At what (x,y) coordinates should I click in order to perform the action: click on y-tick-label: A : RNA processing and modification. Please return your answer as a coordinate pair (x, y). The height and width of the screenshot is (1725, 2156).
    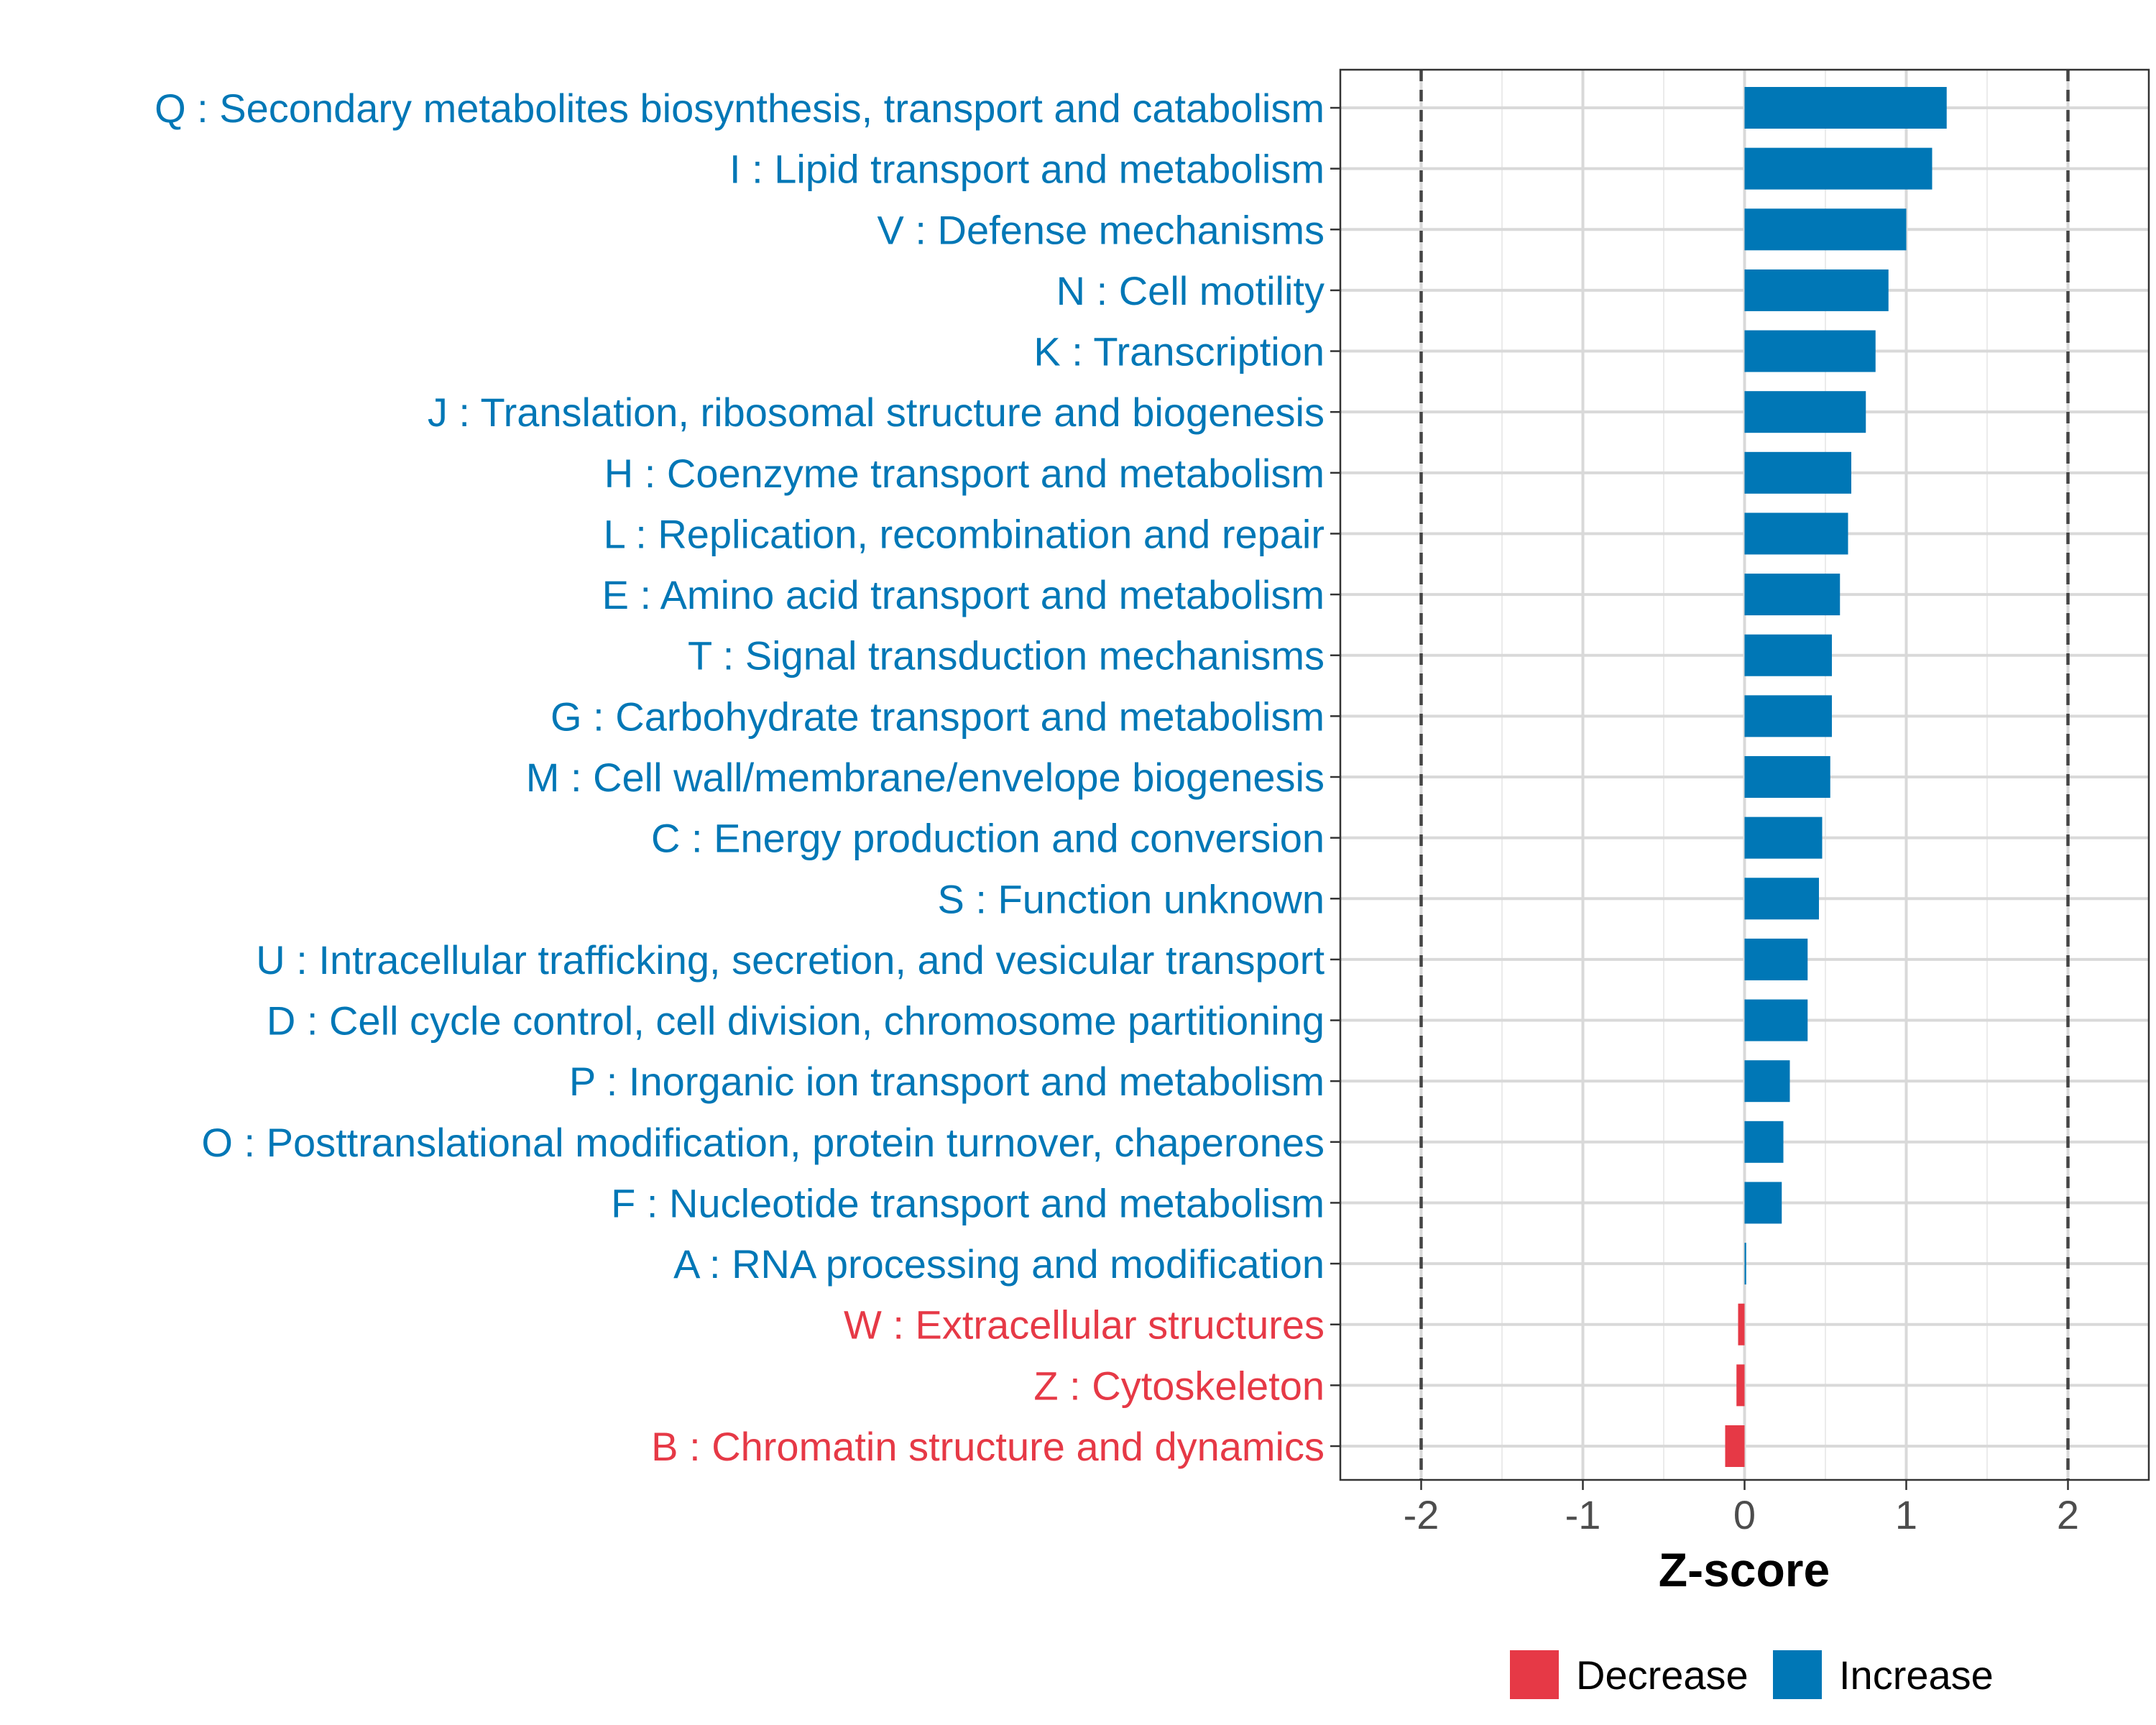
    Looking at the image, I should click on (999, 1264).